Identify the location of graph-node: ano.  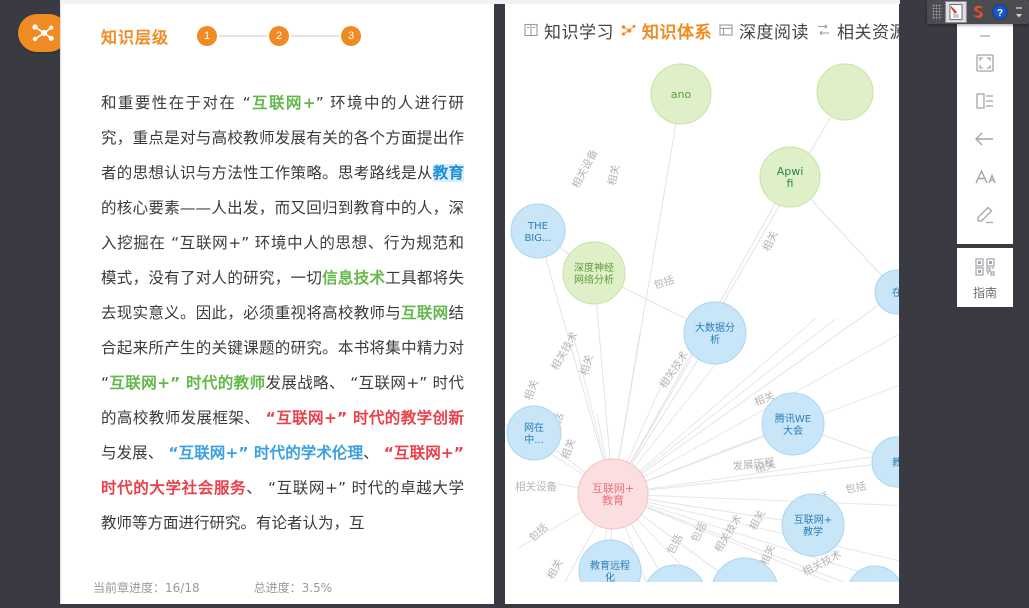
(681, 94).